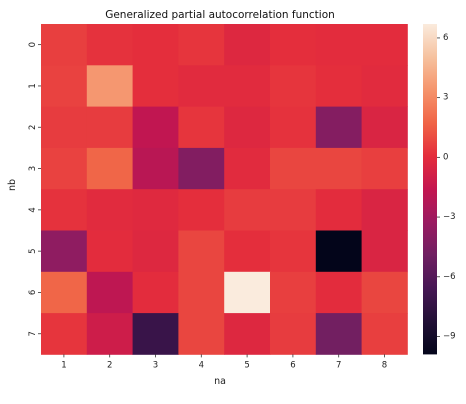 The height and width of the screenshot is (404, 466). Describe the element at coordinates (109, 168) in the screenshot. I see `heatmap-cell-nb3-na2` at that location.